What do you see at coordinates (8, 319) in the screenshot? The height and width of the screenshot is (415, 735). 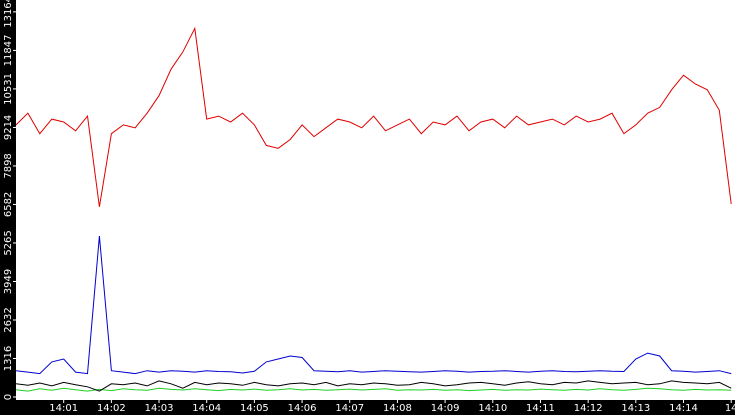 I see `y-tick-label: 2632` at bounding box center [8, 319].